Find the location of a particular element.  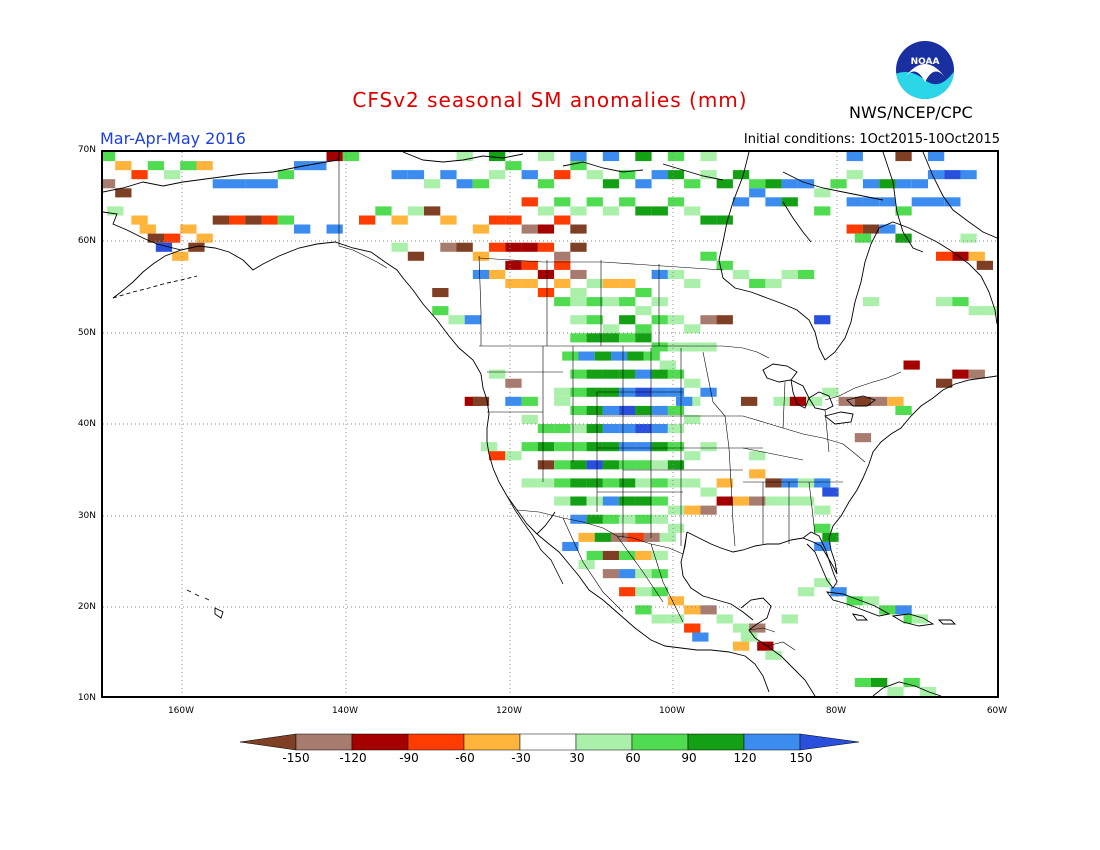

lat-label-70n: 70N is located at coordinates (86, 150).